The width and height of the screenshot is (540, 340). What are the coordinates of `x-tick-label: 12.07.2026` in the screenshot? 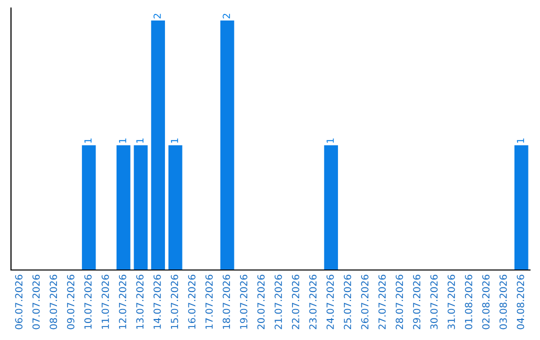 It's located at (122, 301).